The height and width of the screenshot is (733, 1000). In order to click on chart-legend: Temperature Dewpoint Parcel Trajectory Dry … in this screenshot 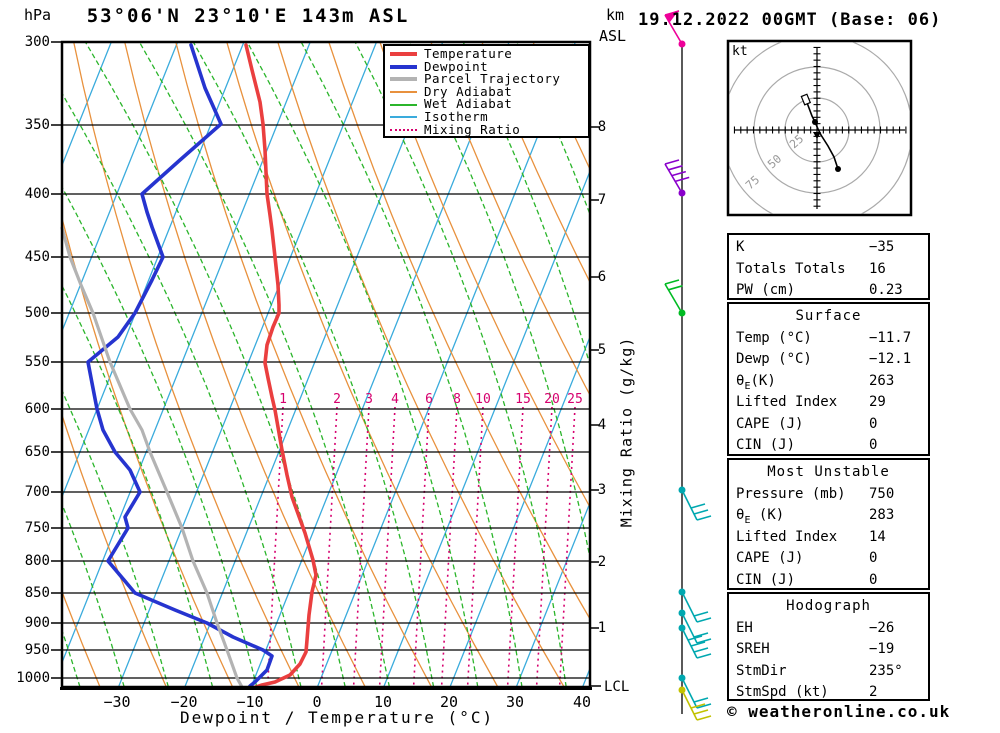, I will do `click(486, 91)`.